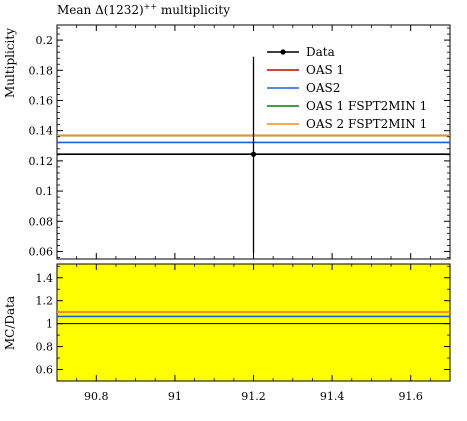  What do you see at coordinates (41, 221) in the screenshot?
I see `top-ytick-label: 0.08` at bounding box center [41, 221].